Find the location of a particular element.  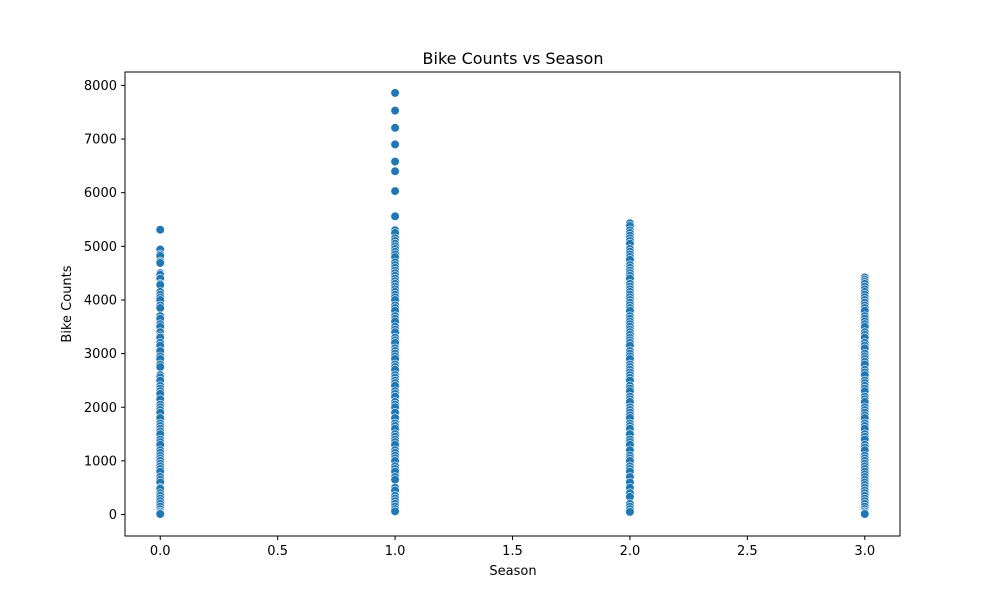

y-axis-label: Bike Counts is located at coordinates (67, 303).